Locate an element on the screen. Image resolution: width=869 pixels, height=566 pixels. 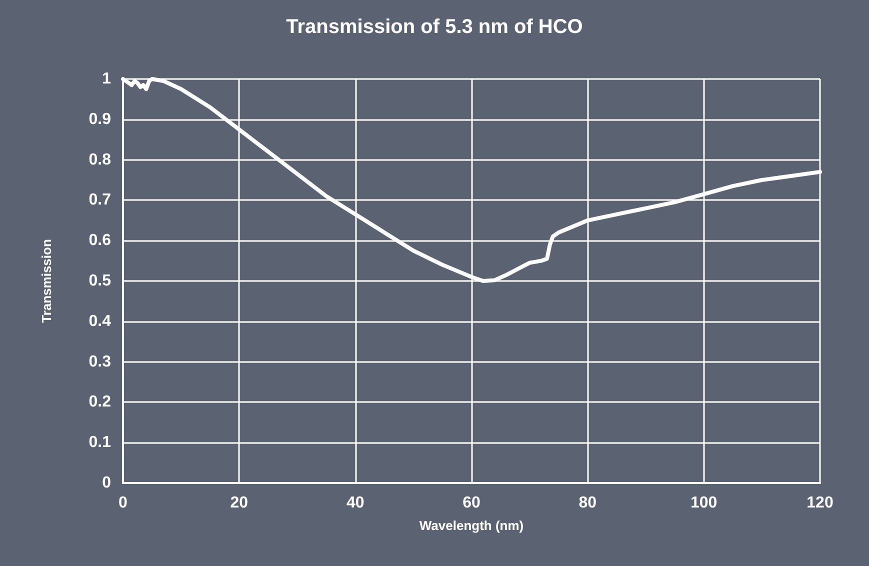
y-tick-label: 1 is located at coordinates (107, 79).